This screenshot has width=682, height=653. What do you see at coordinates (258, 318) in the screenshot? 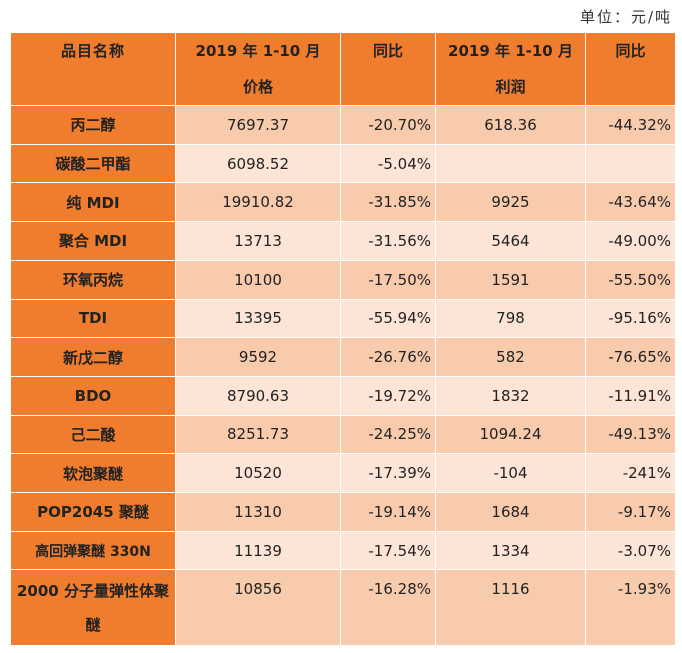
I see `price-cell: 13395` at bounding box center [258, 318].